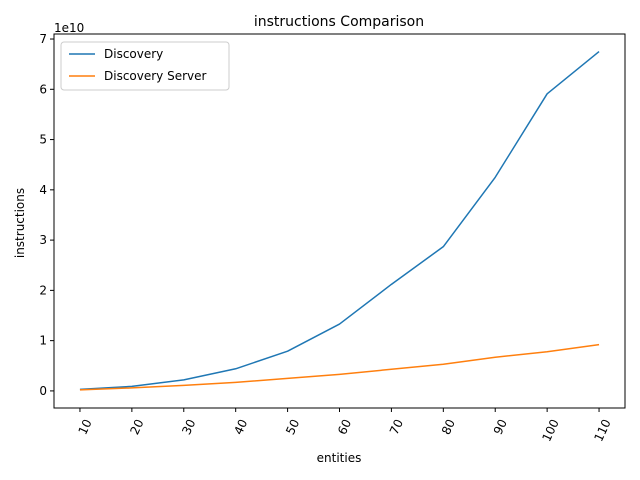  What do you see at coordinates (43, 290) in the screenshot?
I see `y-tick-label-2: 2` at bounding box center [43, 290].